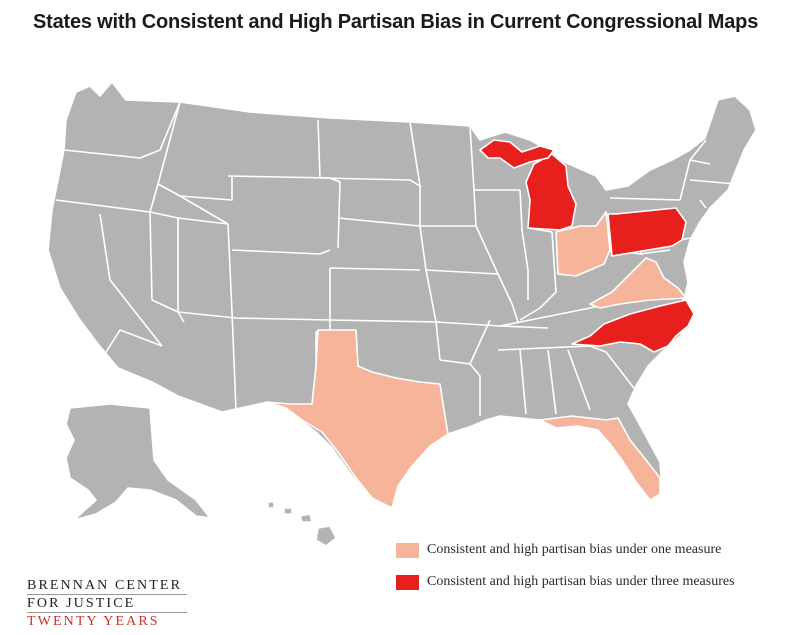 Image resolution: width=800 pixels, height=635 pixels. What do you see at coordinates (306, 518) in the screenshot?
I see `hawaii-maui` at bounding box center [306, 518].